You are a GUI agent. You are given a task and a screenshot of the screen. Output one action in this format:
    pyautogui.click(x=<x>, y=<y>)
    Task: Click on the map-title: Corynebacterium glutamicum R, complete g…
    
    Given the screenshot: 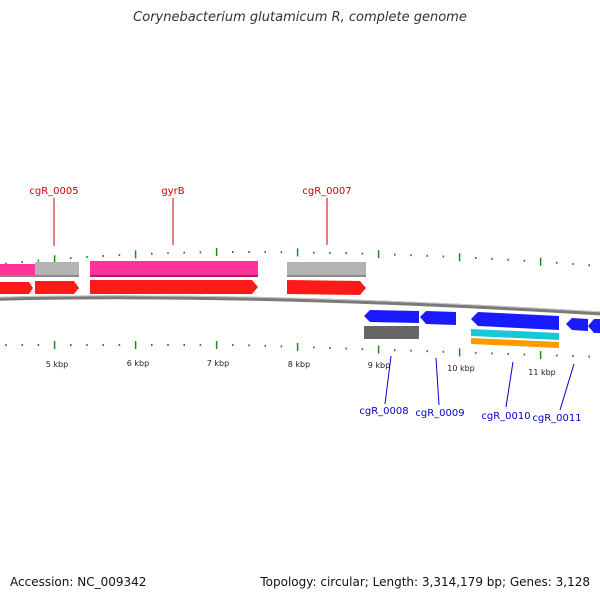 What is the action you would take?
    pyautogui.click(x=300, y=17)
    